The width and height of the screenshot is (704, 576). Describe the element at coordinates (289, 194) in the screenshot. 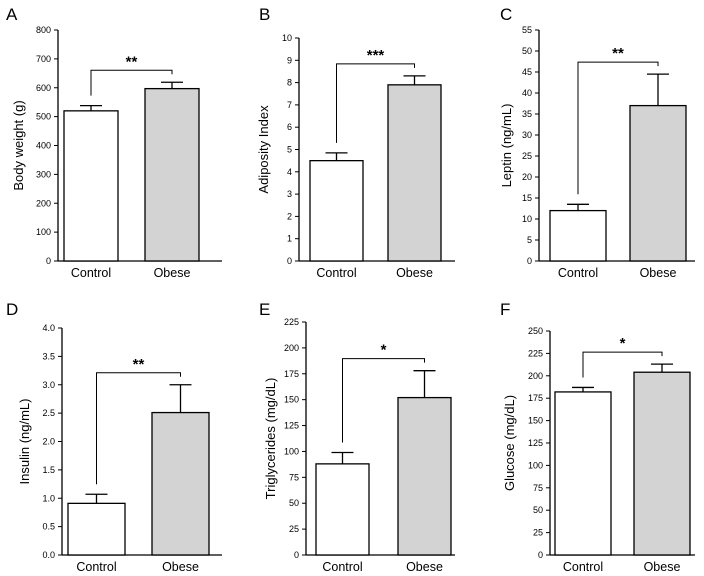

I see `y-tick-label: 3` at that location.